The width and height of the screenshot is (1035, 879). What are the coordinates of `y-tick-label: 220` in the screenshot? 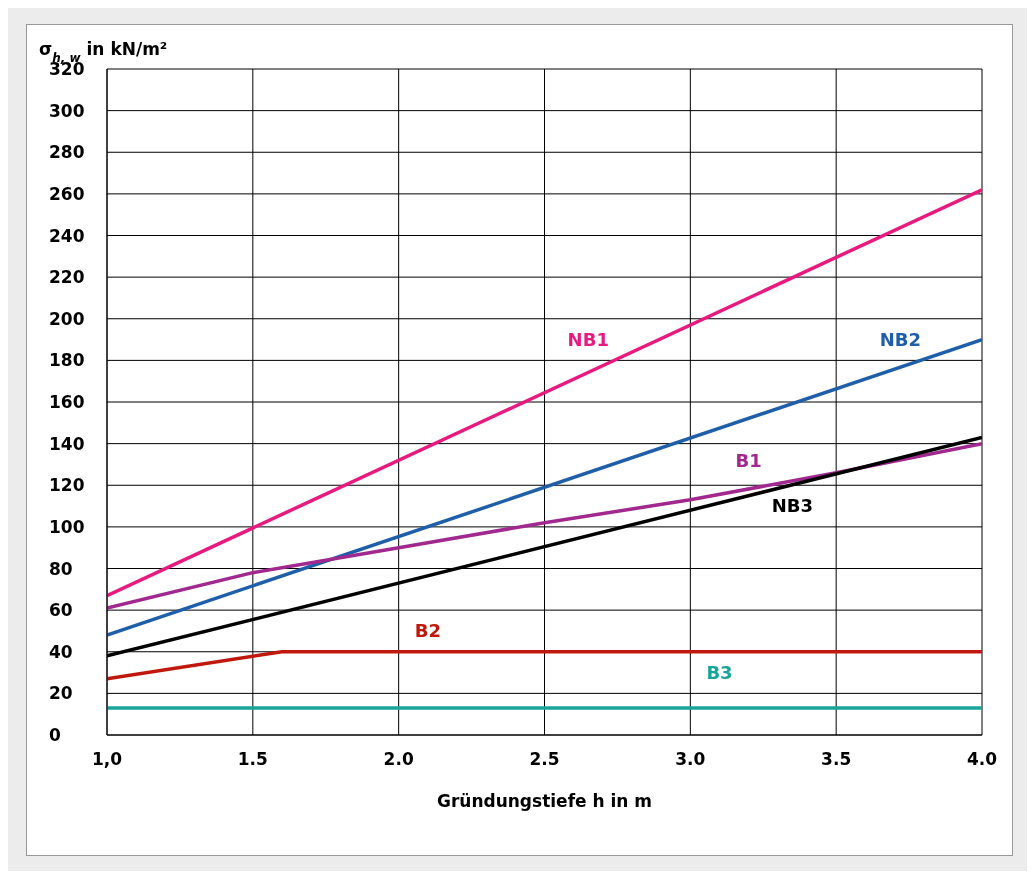 It's located at (67, 277).